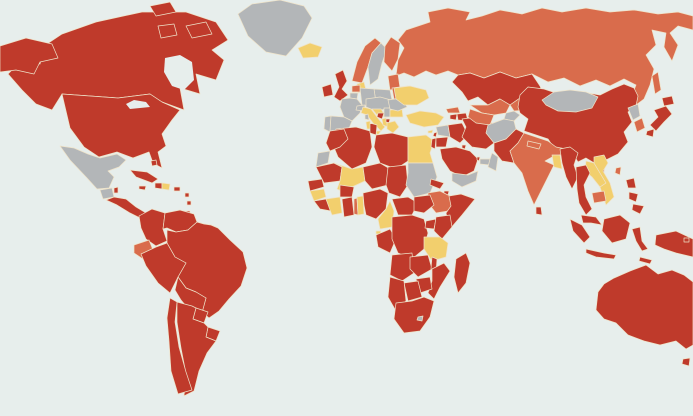 The image size is (693, 416). What do you see at coordinates (465, 179) in the screenshot?
I see `region-yemen` at bounding box center [465, 179].